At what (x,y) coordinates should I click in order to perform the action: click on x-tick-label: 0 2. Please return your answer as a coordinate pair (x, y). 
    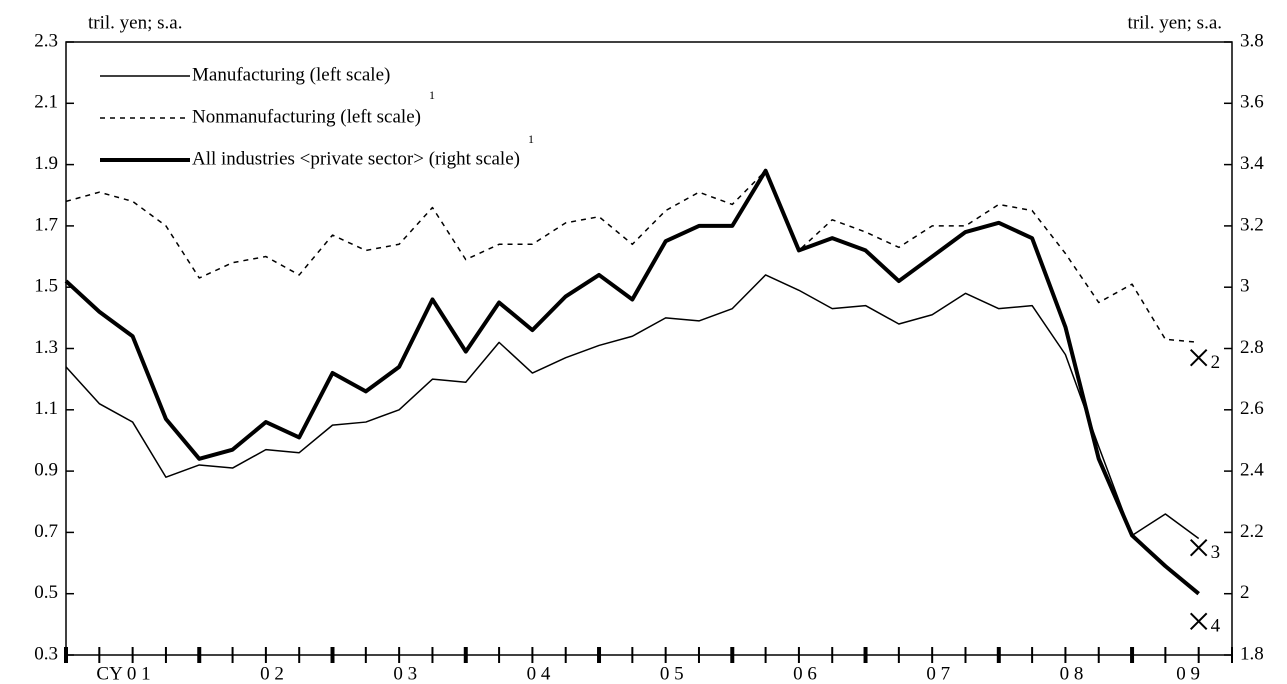
    Looking at the image, I should click on (272, 673).